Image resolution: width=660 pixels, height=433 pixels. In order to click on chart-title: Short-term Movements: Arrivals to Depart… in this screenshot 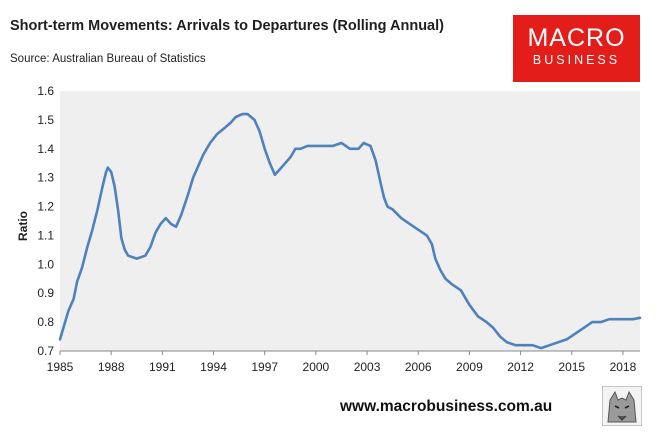, I will do `click(227, 26)`.